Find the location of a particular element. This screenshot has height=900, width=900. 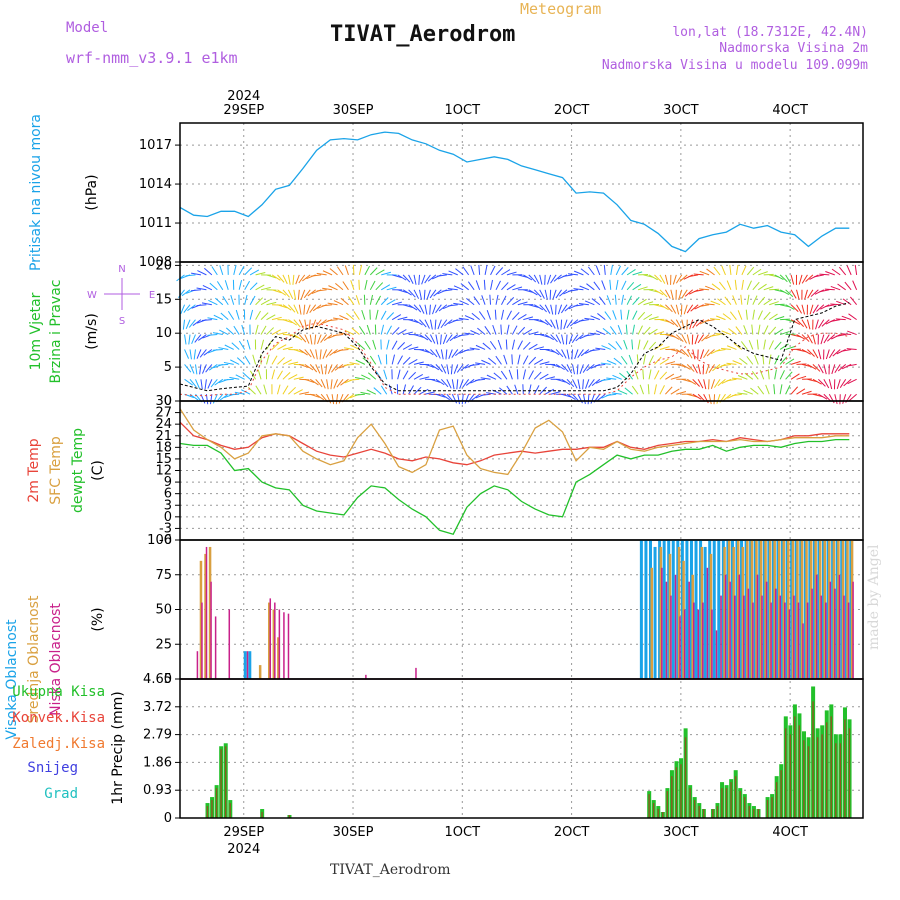

y-tick-label: 75 is located at coordinates (163, 575).